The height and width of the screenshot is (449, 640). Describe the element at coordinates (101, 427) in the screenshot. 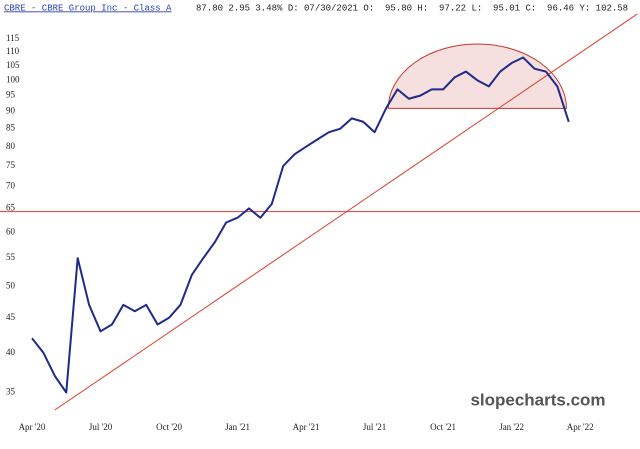

I see `x-tick-label: Jul '20` at that location.